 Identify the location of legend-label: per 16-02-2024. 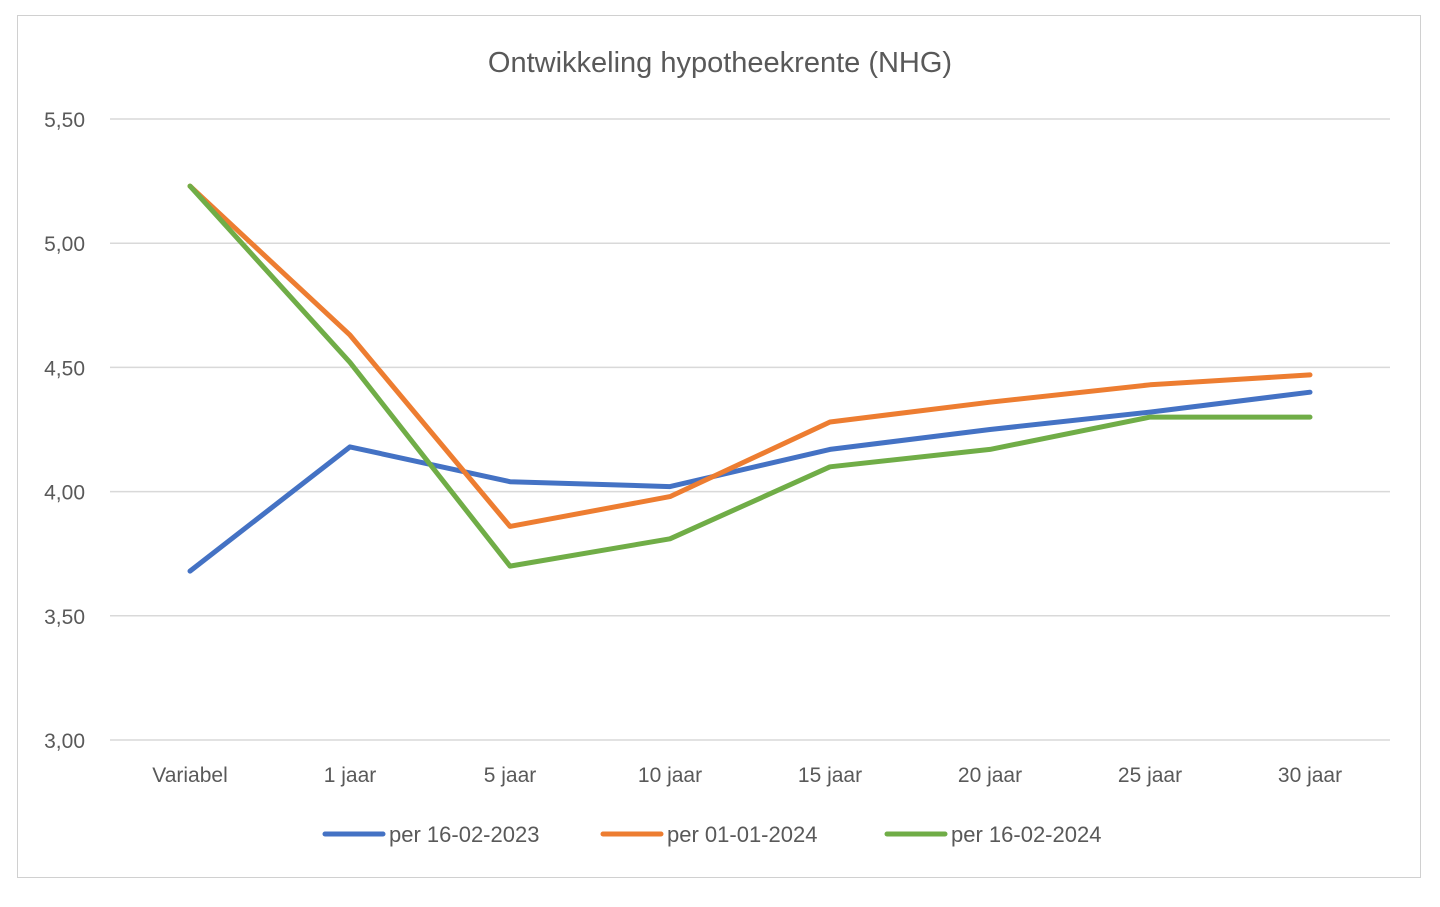
(1026, 834).